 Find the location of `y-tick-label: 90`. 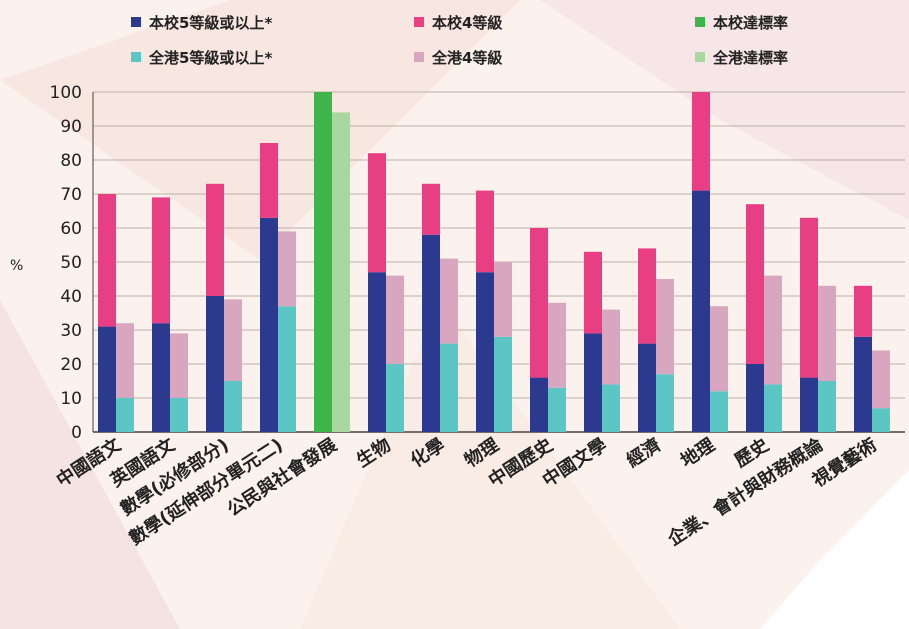

y-tick-label: 90 is located at coordinates (71, 127).